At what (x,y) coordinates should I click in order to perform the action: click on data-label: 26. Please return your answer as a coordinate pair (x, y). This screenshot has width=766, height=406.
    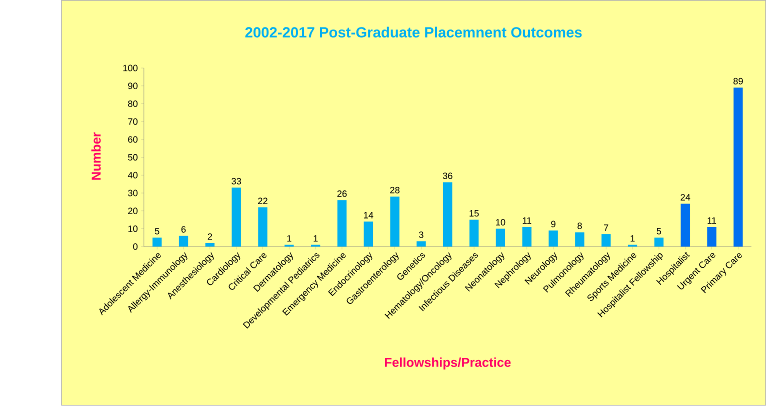
    Looking at the image, I should click on (342, 194).